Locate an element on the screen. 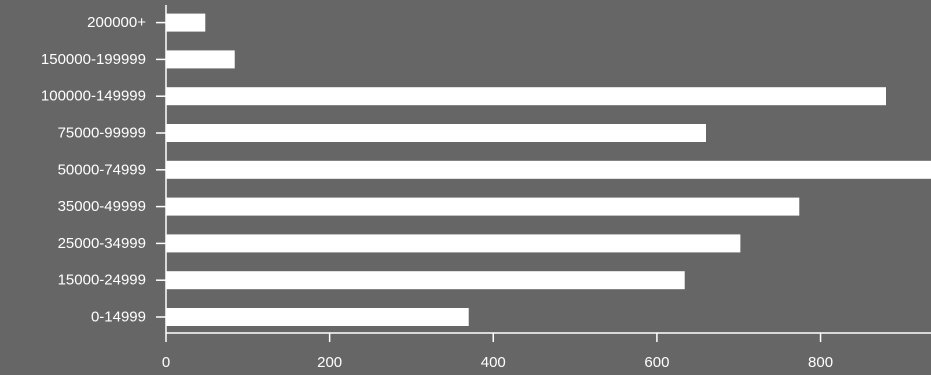  bar-200000+ is located at coordinates (186, 22).